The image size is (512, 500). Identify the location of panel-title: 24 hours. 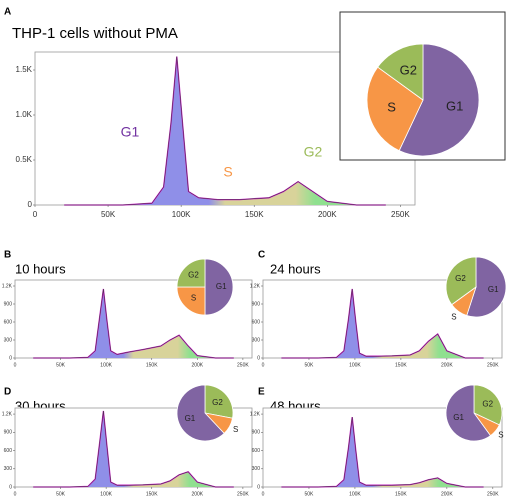
(295, 268).